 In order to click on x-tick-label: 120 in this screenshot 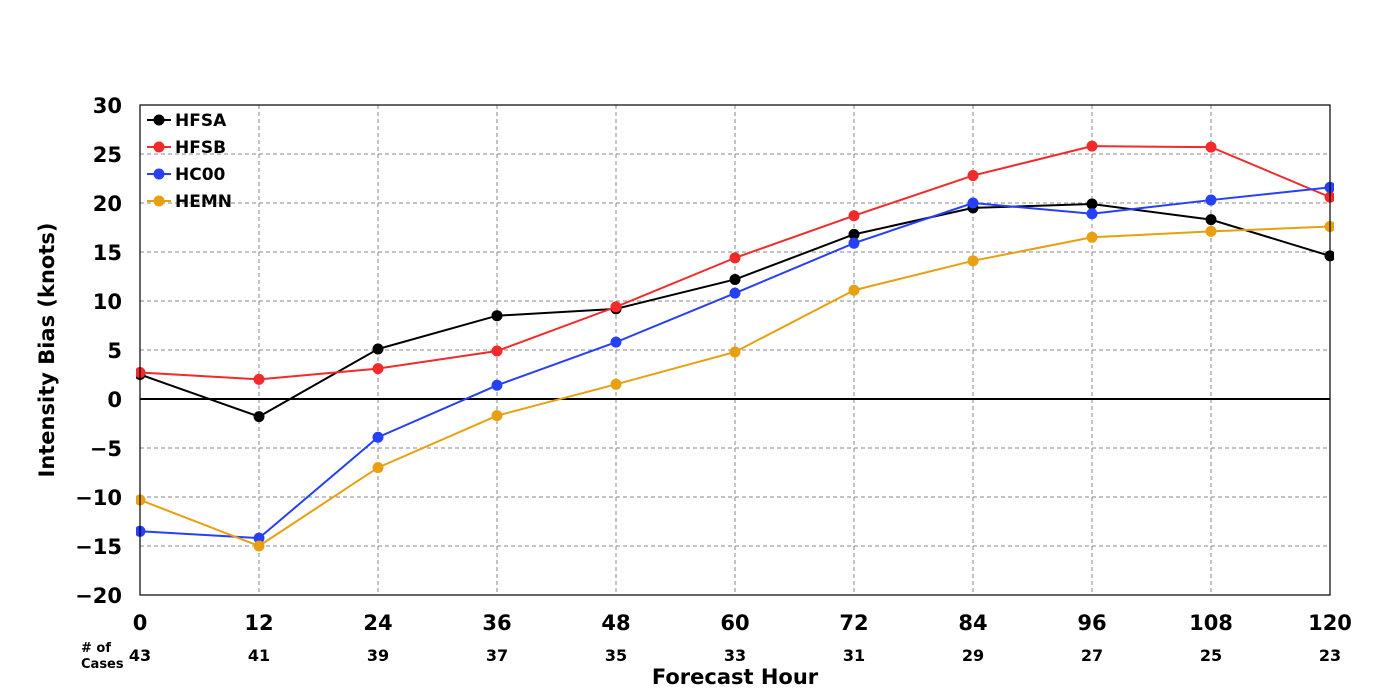, I will do `click(1330, 623)`.